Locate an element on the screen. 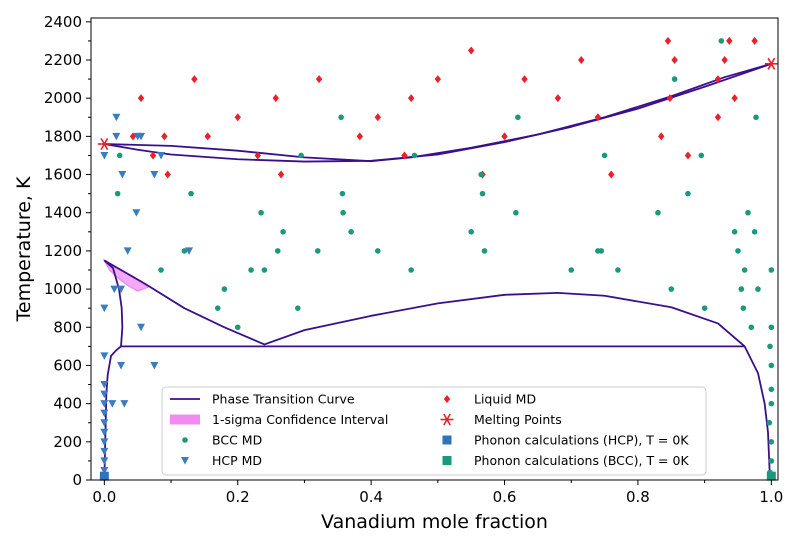  melting-point-stroke is located at coordinates (771, 63).